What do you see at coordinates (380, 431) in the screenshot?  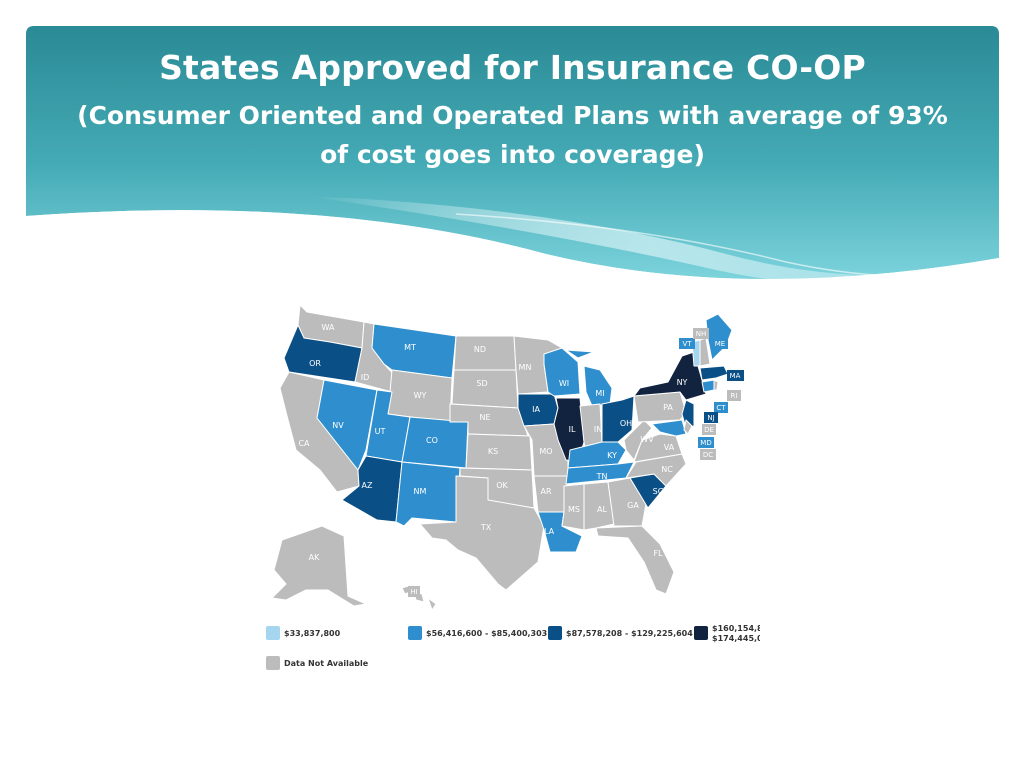 I see `label-ut: UT` at bounding box center [380, 431].